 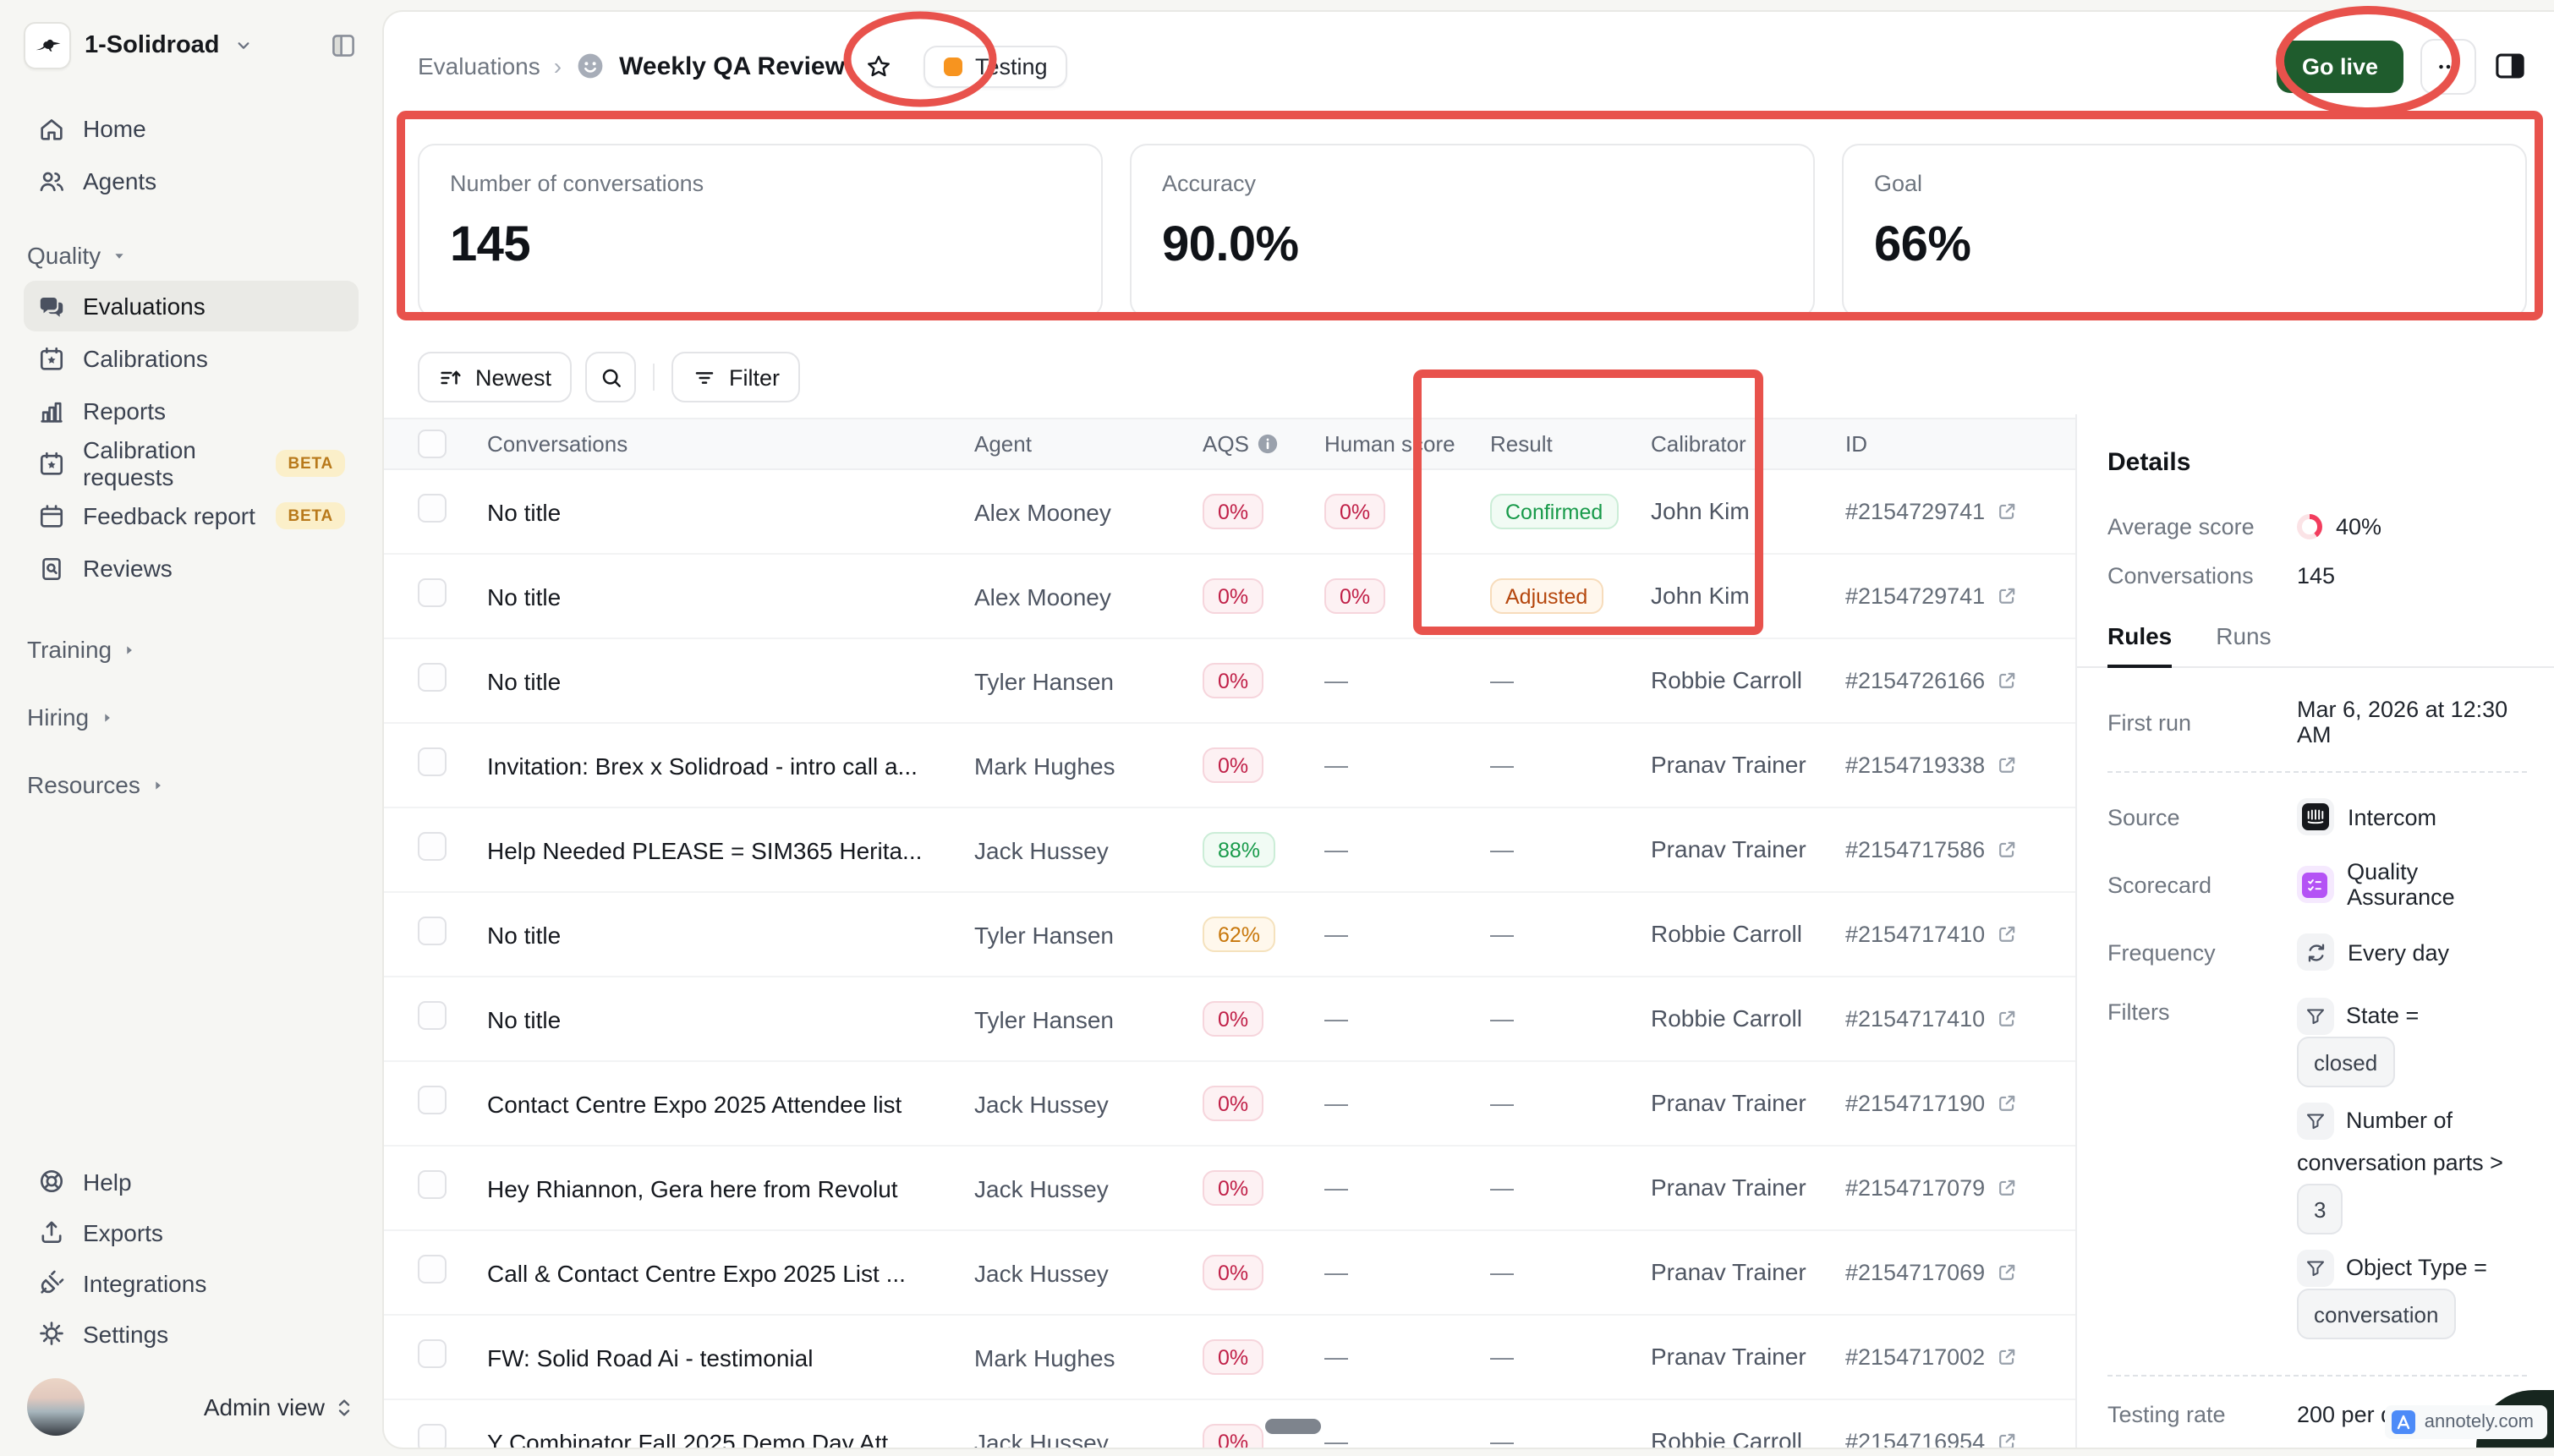 What do you see at coordinates (51, 568) in the screenshot?
I see `doc-search-icon` at bounding box center [51, 568].